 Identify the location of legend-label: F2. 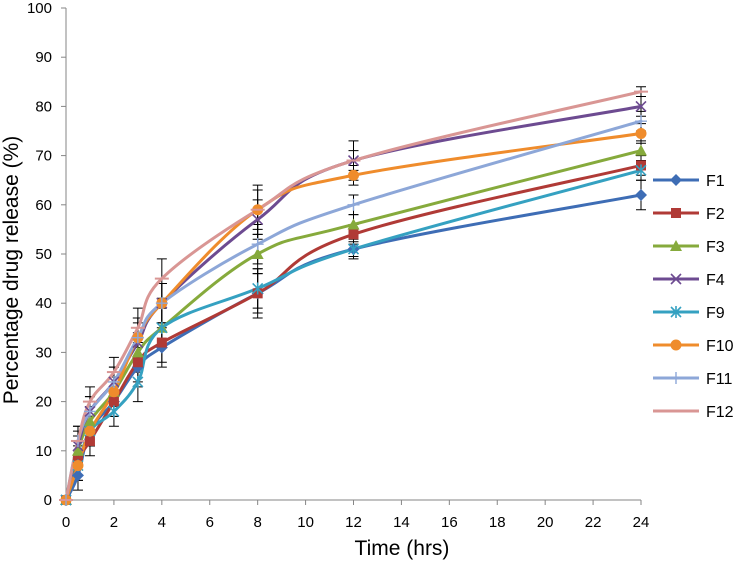
(715, 214).